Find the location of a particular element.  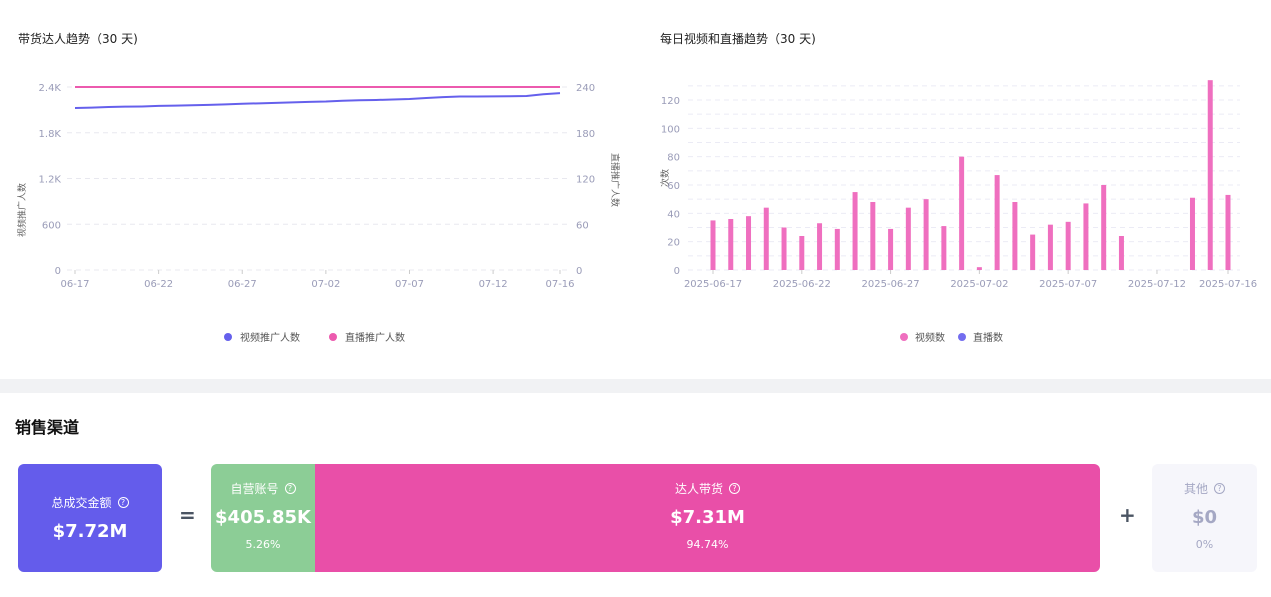

y-tick-right: 240 is located at coordinates (585, 88).